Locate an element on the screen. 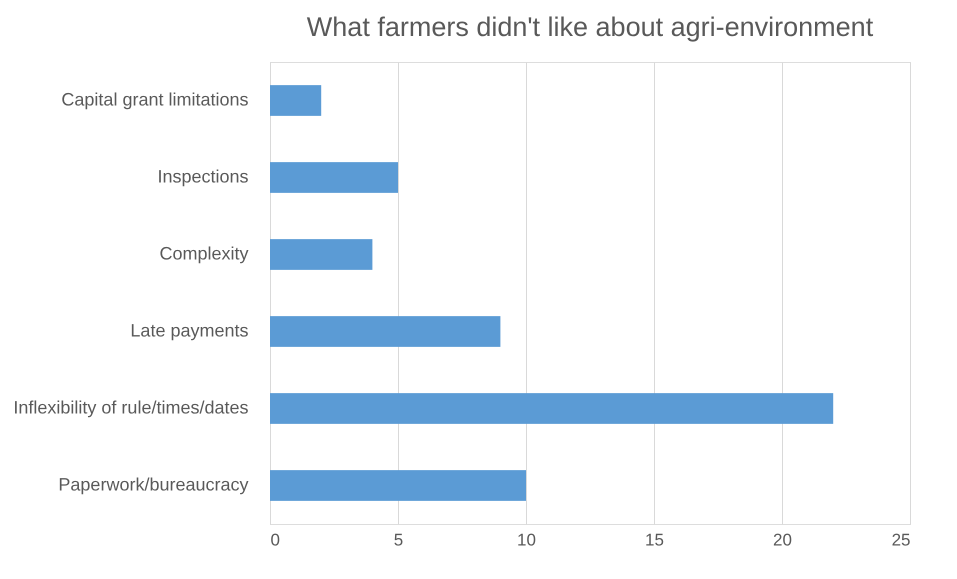 This screenshot has width=957, height=579. y-tick-label: Capital grant limitations is located at coordinates (154, 100).